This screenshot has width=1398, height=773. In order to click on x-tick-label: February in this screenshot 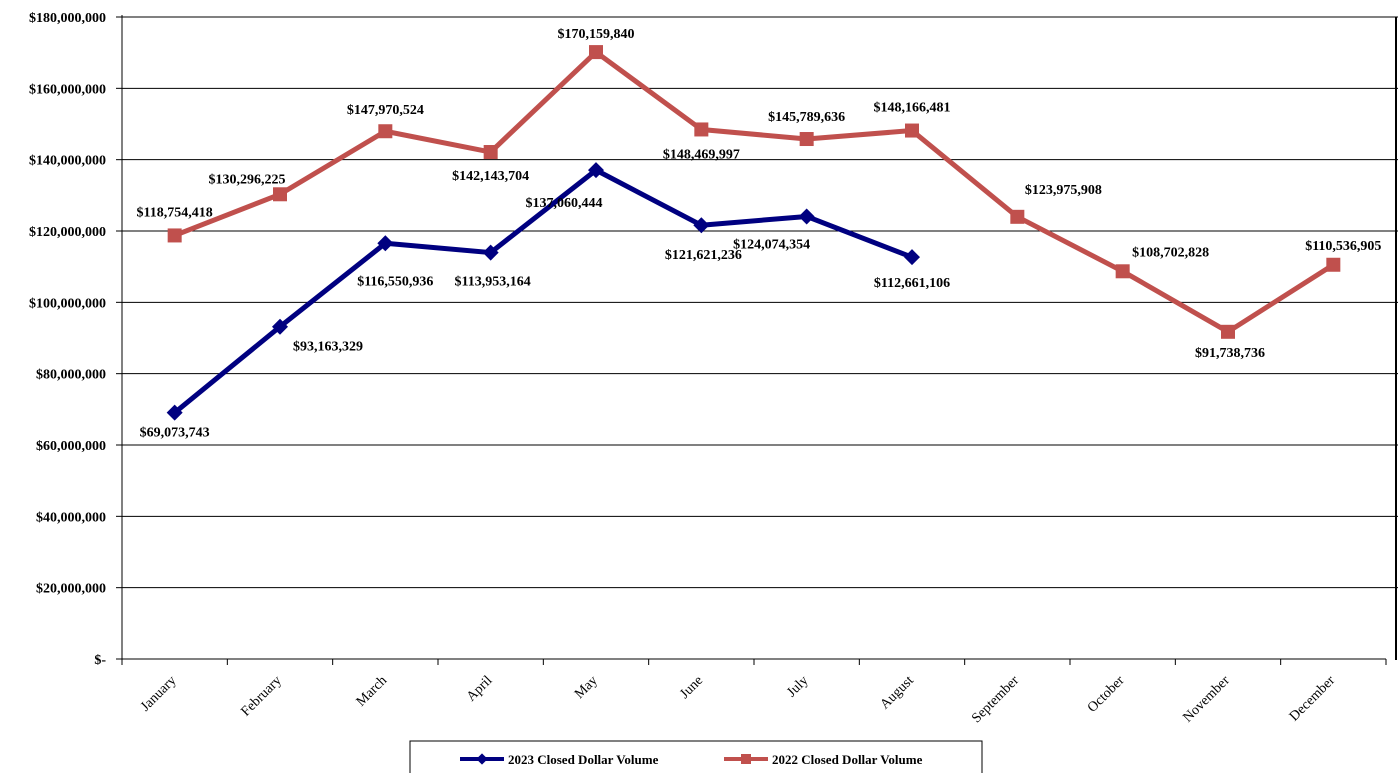, I will do `click(261, 696)`.